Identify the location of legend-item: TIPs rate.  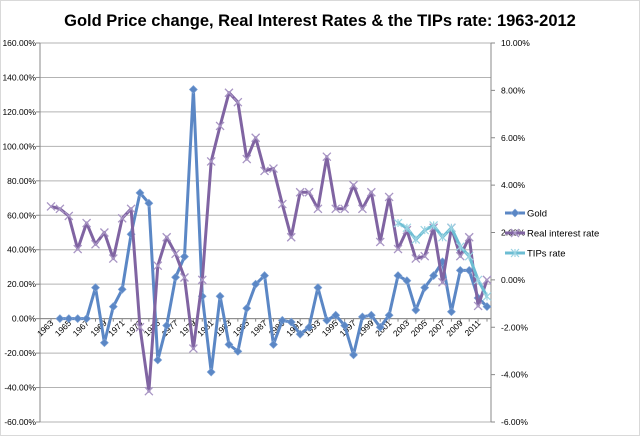
(535, 254).